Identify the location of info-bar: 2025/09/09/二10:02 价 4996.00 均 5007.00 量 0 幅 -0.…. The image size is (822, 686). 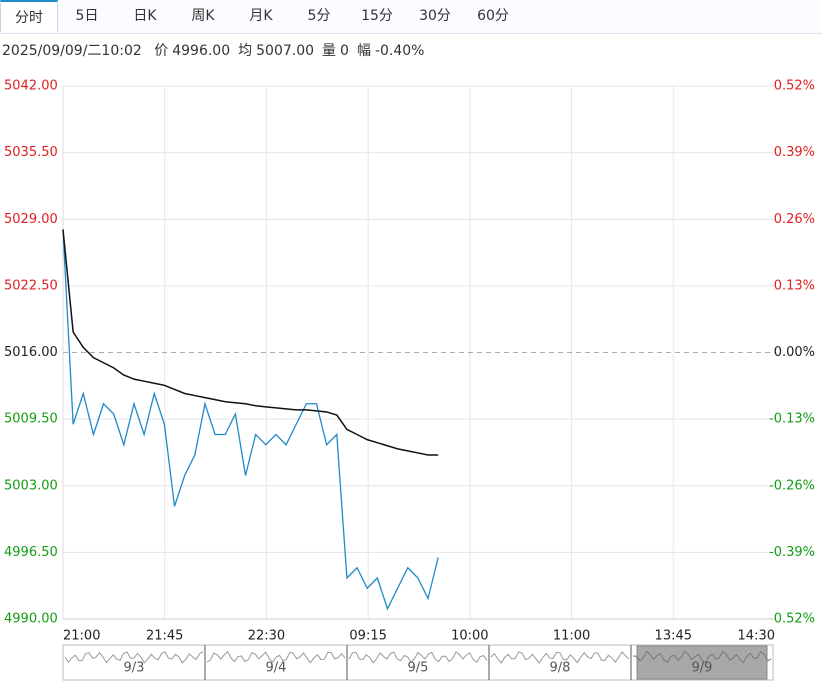
(217, 50).